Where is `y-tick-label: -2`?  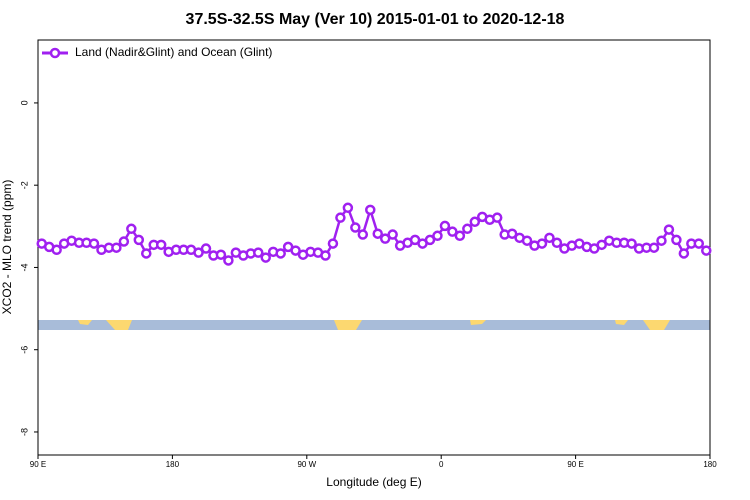
y-tick-label: -2 is located at coordinates (24, 185).